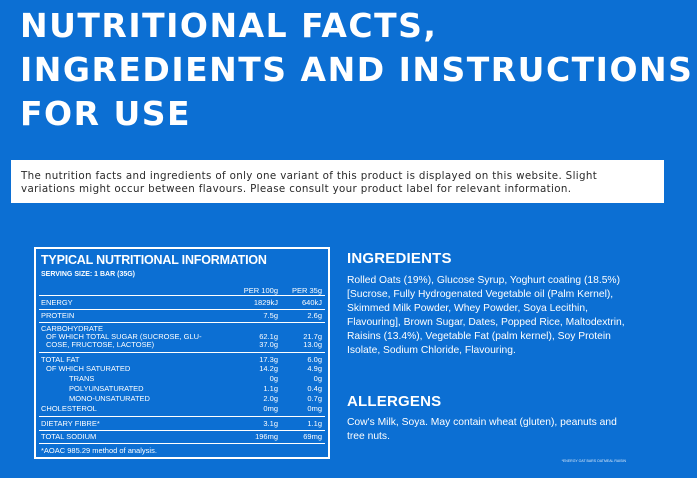 This screenshot has height=478, width=697. I want to click on row-value-per-35g: 1.1g, so click(314, 423).